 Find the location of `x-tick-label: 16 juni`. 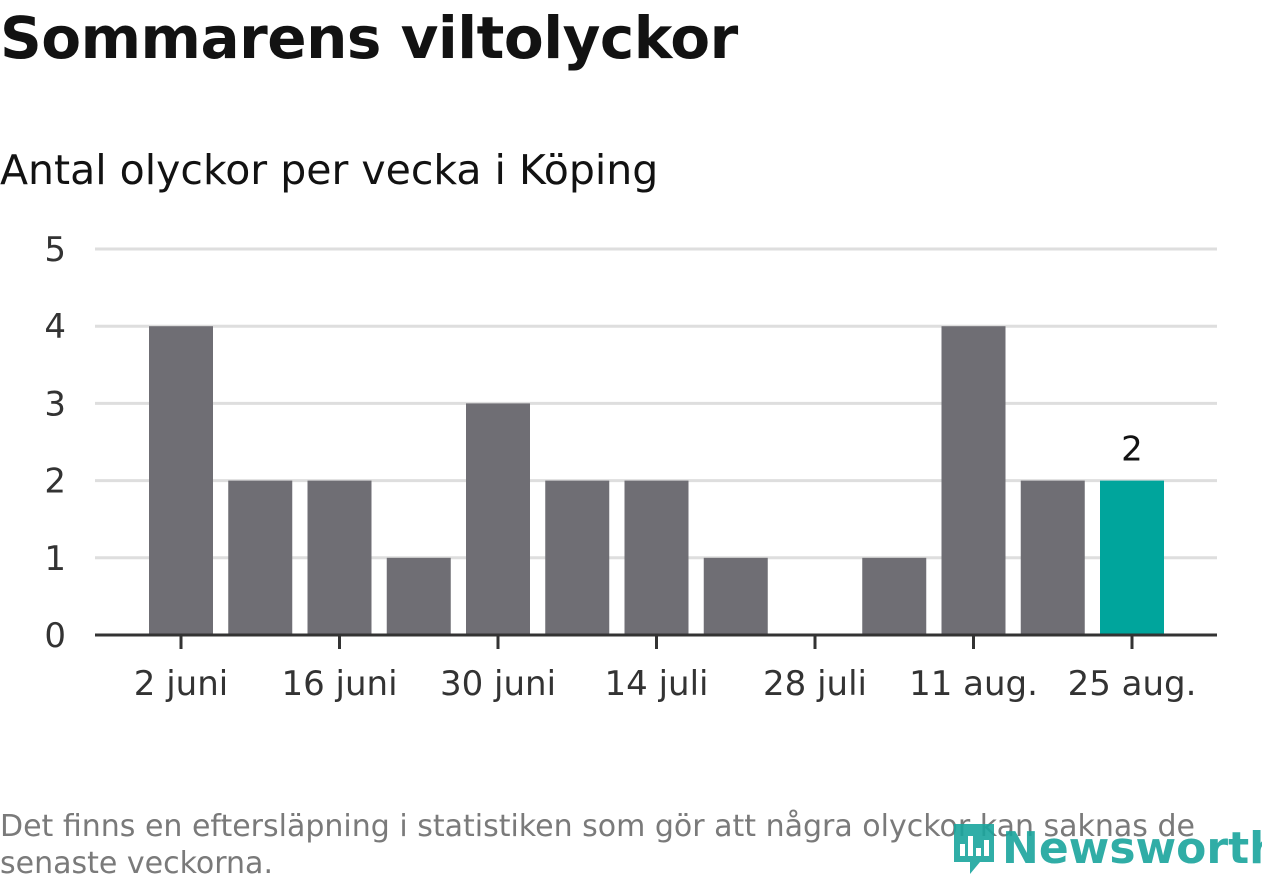

x-tick-label: 16 juni is located at coordinates (339, 684).